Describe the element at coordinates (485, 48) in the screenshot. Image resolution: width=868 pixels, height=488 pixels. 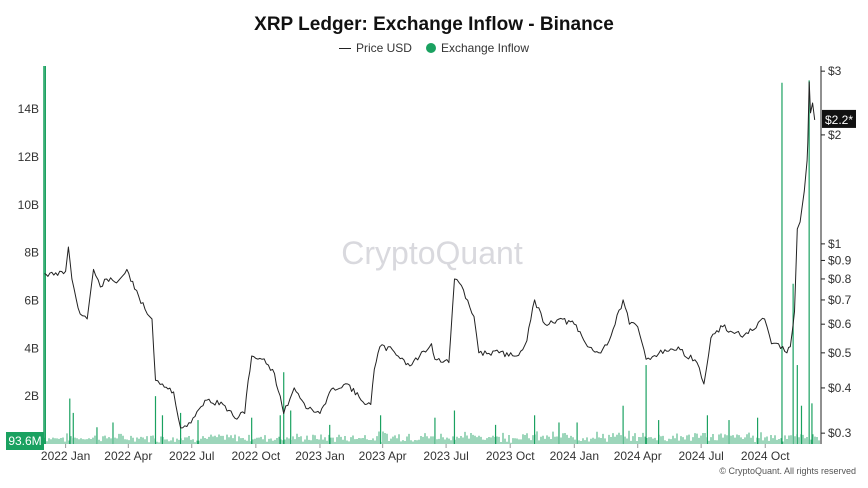
I see `legend-label-inflow: Exchange Inflow` at that location.